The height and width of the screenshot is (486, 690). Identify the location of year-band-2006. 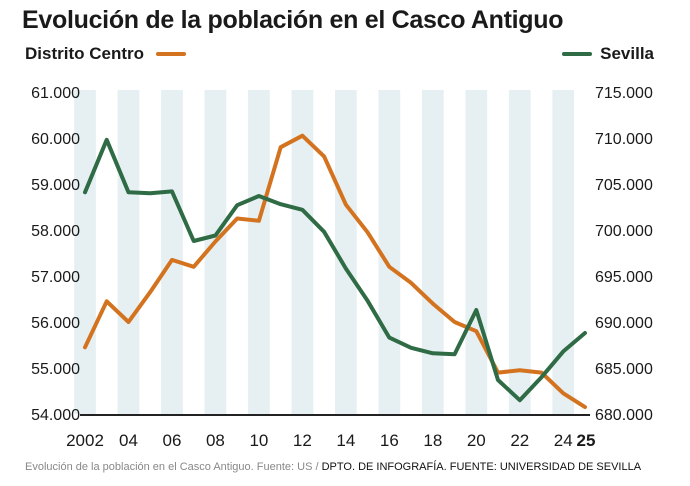
(172, 252).